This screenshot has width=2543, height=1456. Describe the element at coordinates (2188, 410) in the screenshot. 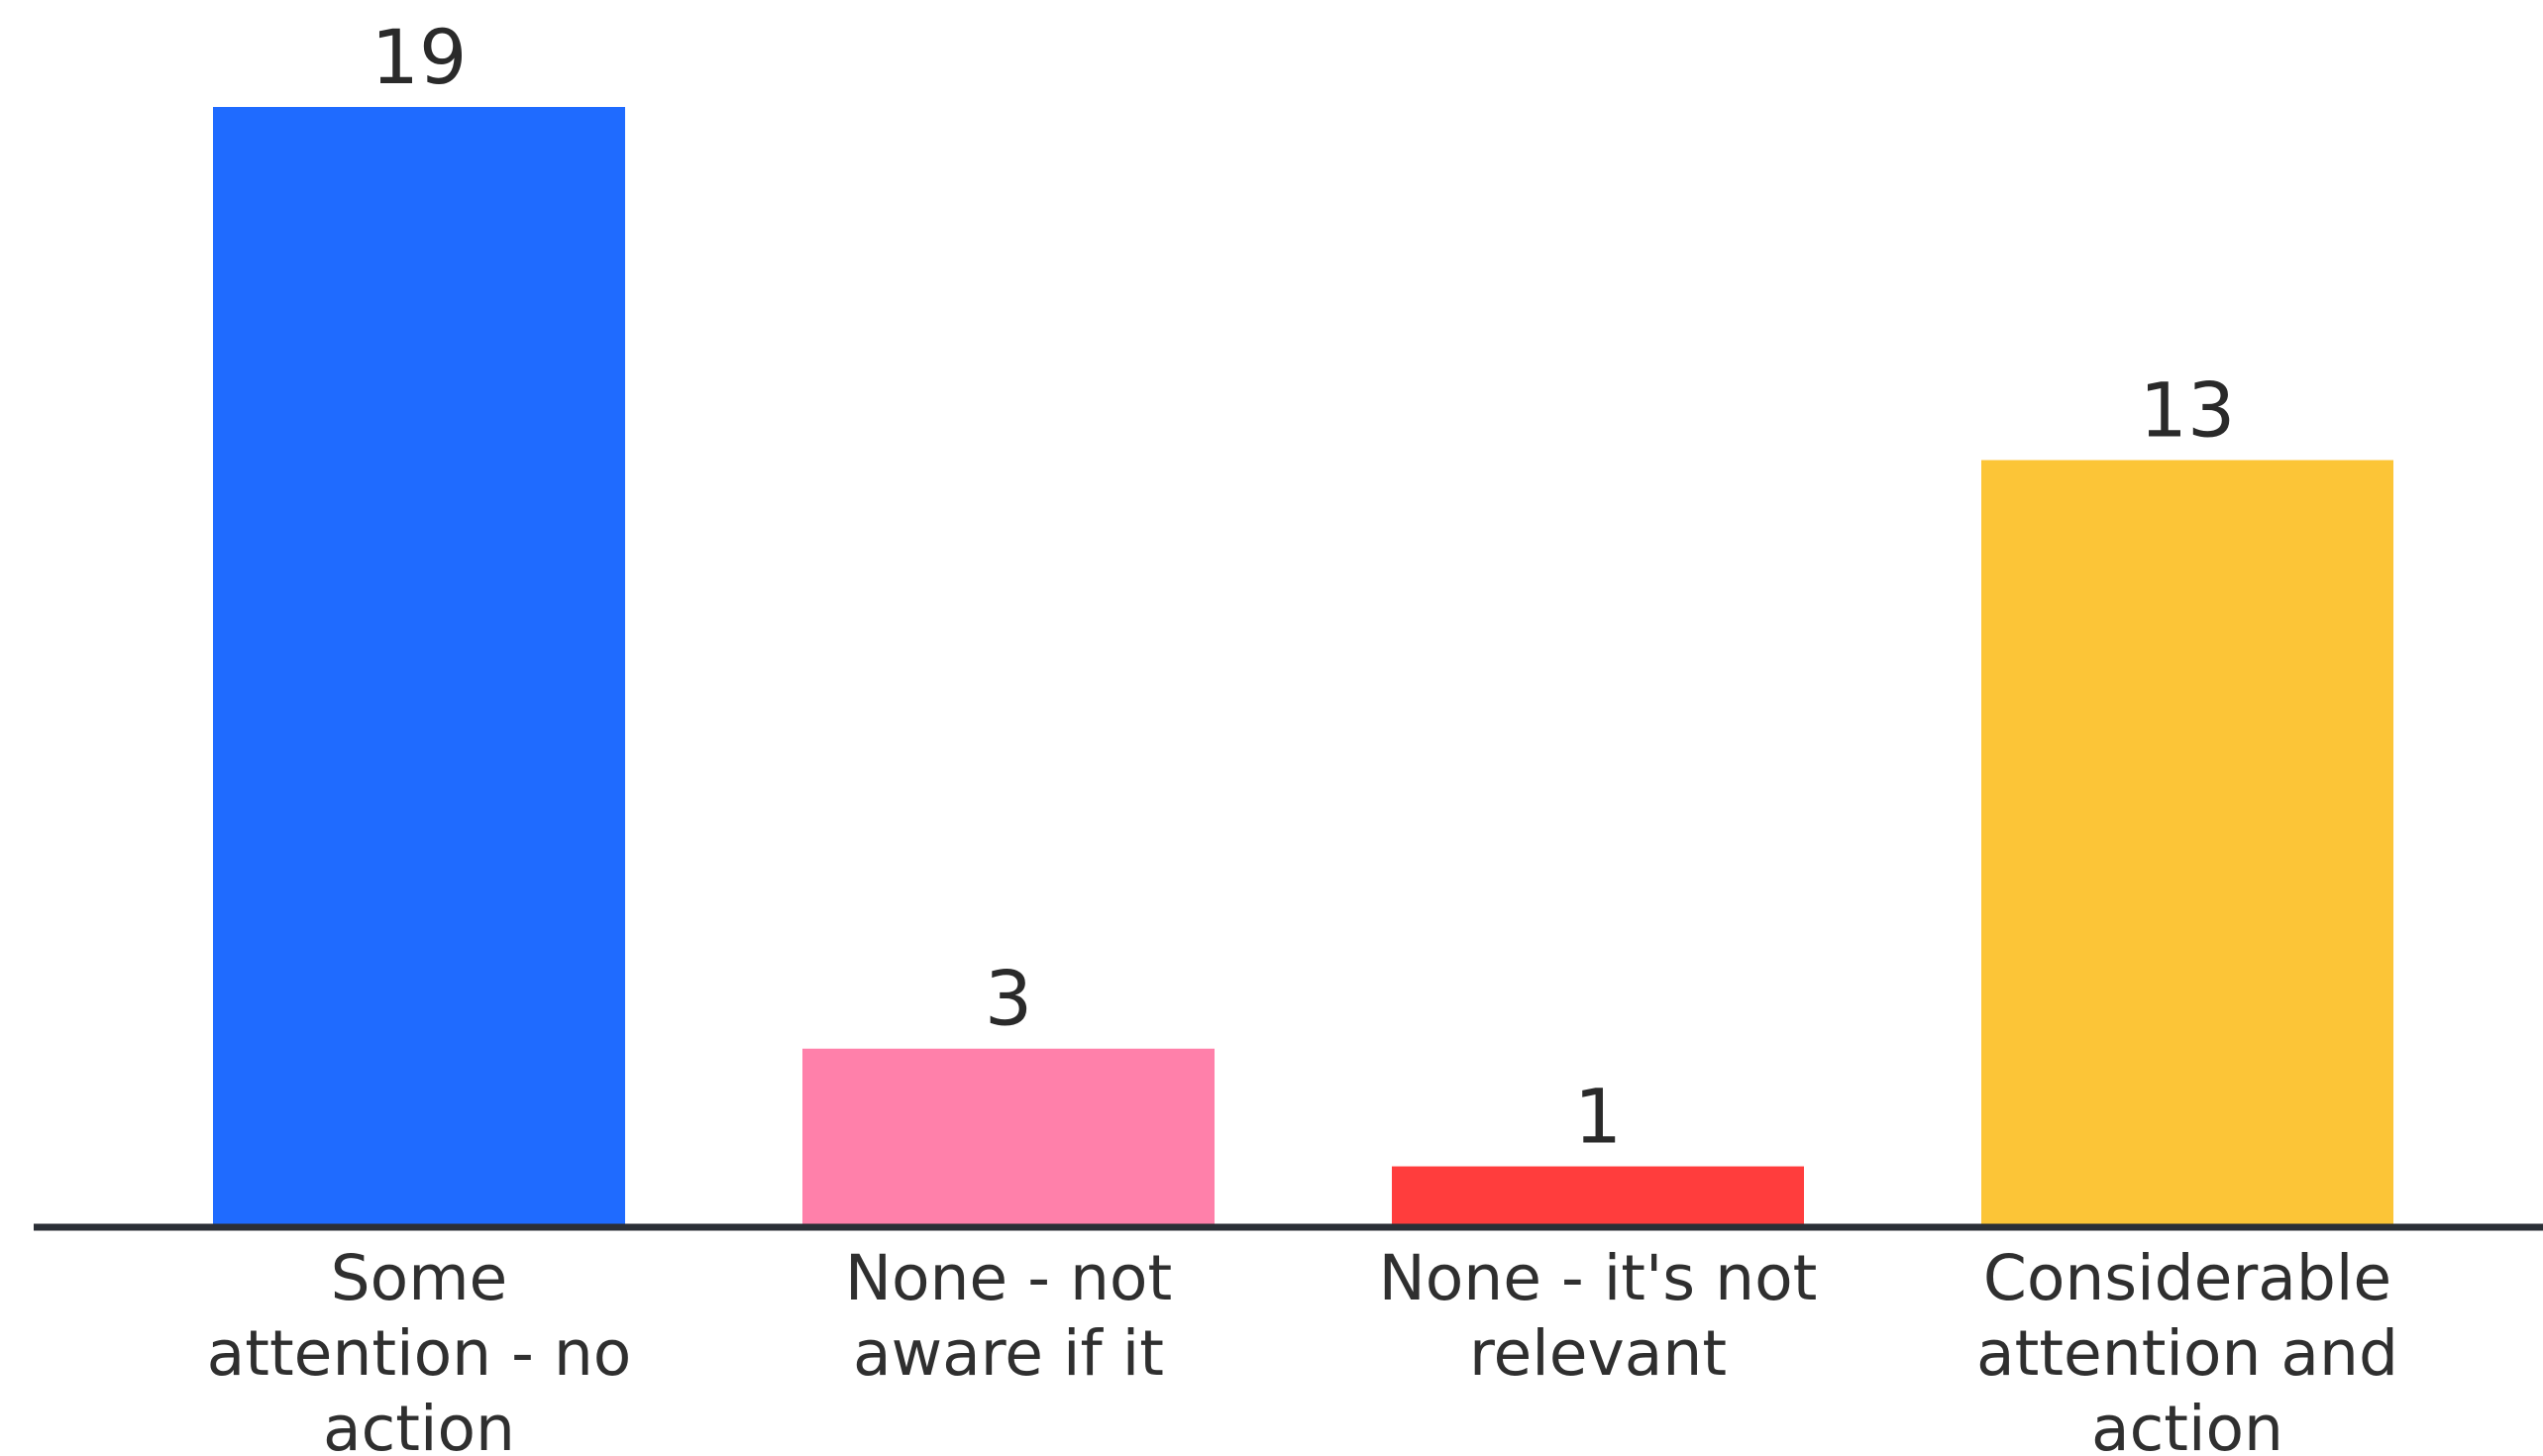

I see `value-label-4: 13` at that location.